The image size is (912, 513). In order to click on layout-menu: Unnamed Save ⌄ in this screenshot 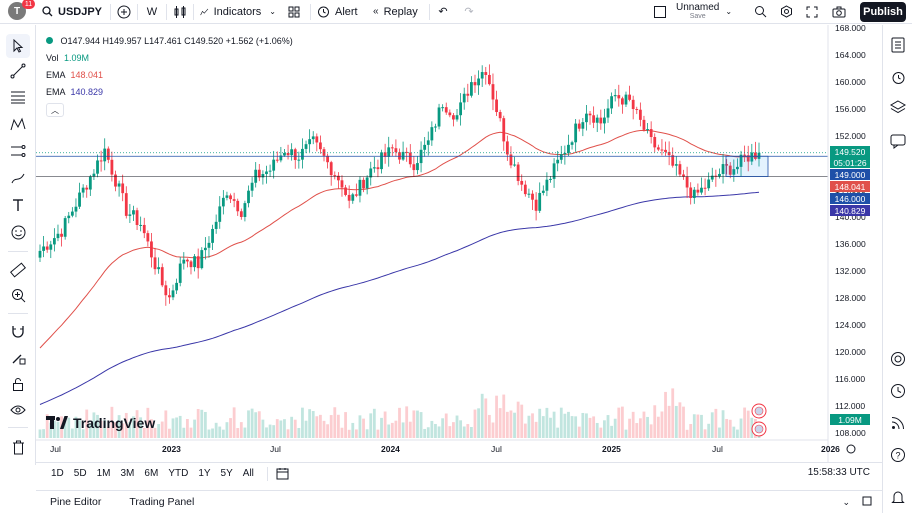, I will do `click(698, 12)`.